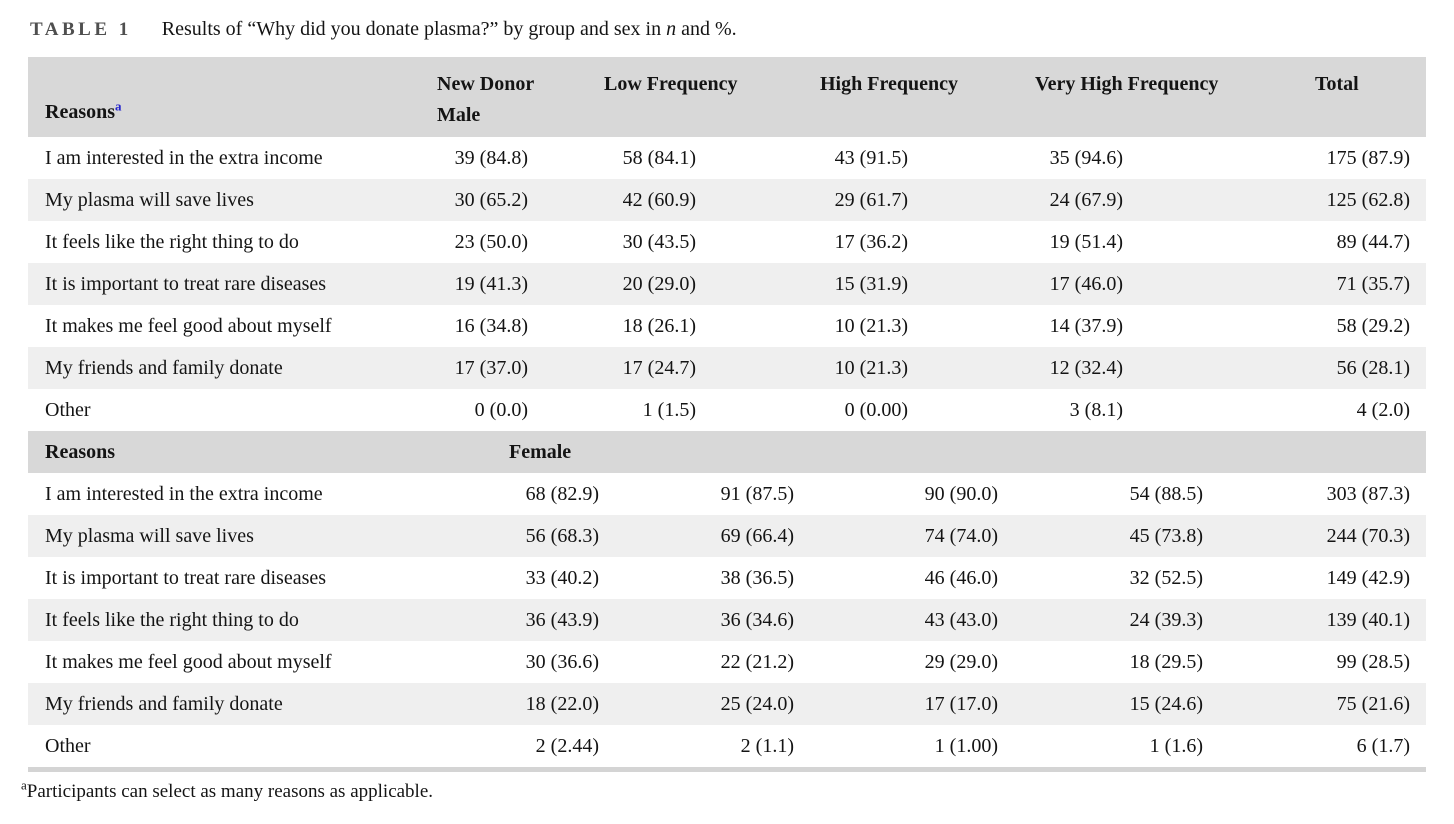  I want to click on table-number-label: TABLE 1, so click(81, 29).